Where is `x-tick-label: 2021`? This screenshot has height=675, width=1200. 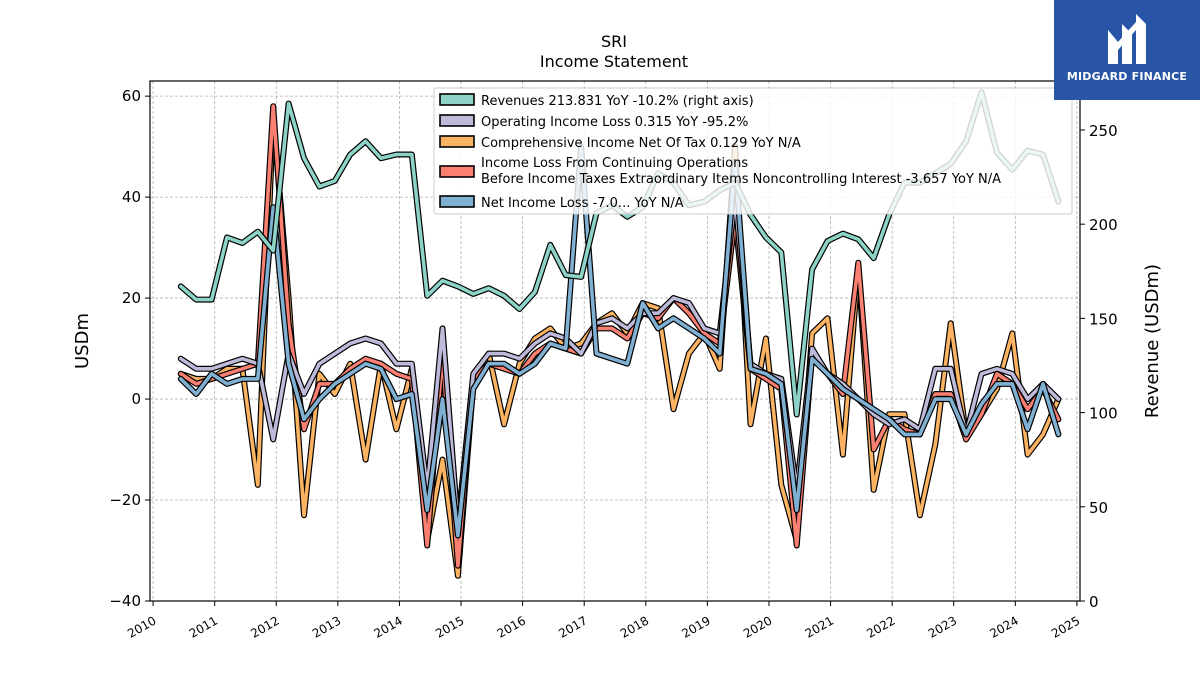
x-tick-label: 2021 is located at coordinates (819, 626).